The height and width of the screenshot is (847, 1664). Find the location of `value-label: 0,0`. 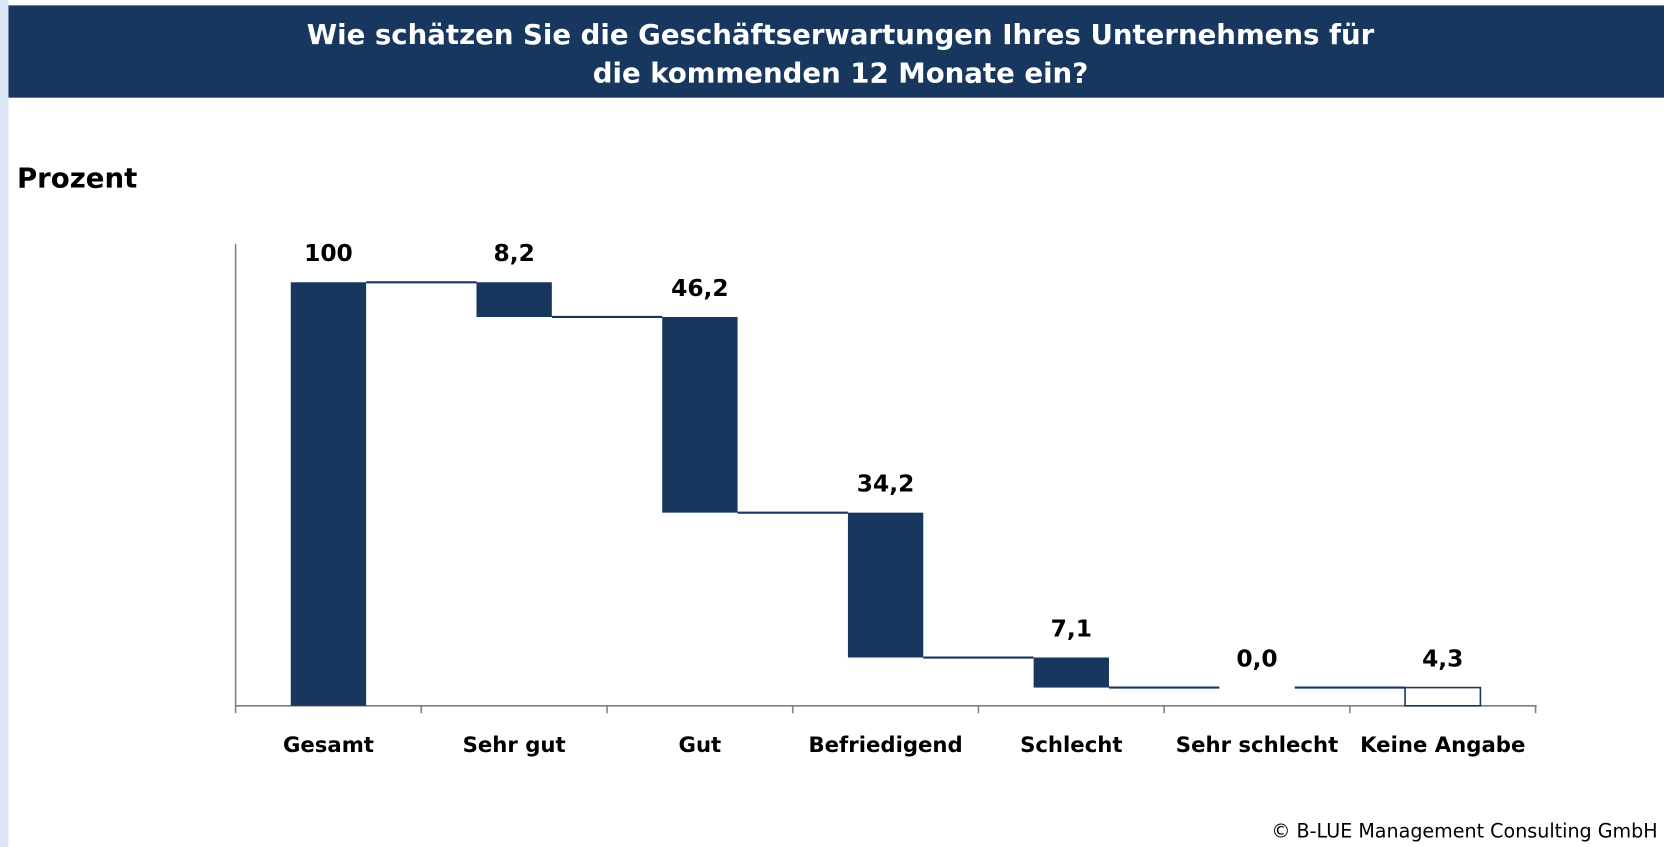

value-label: 0,0 is located at coordinates (1256, 658).